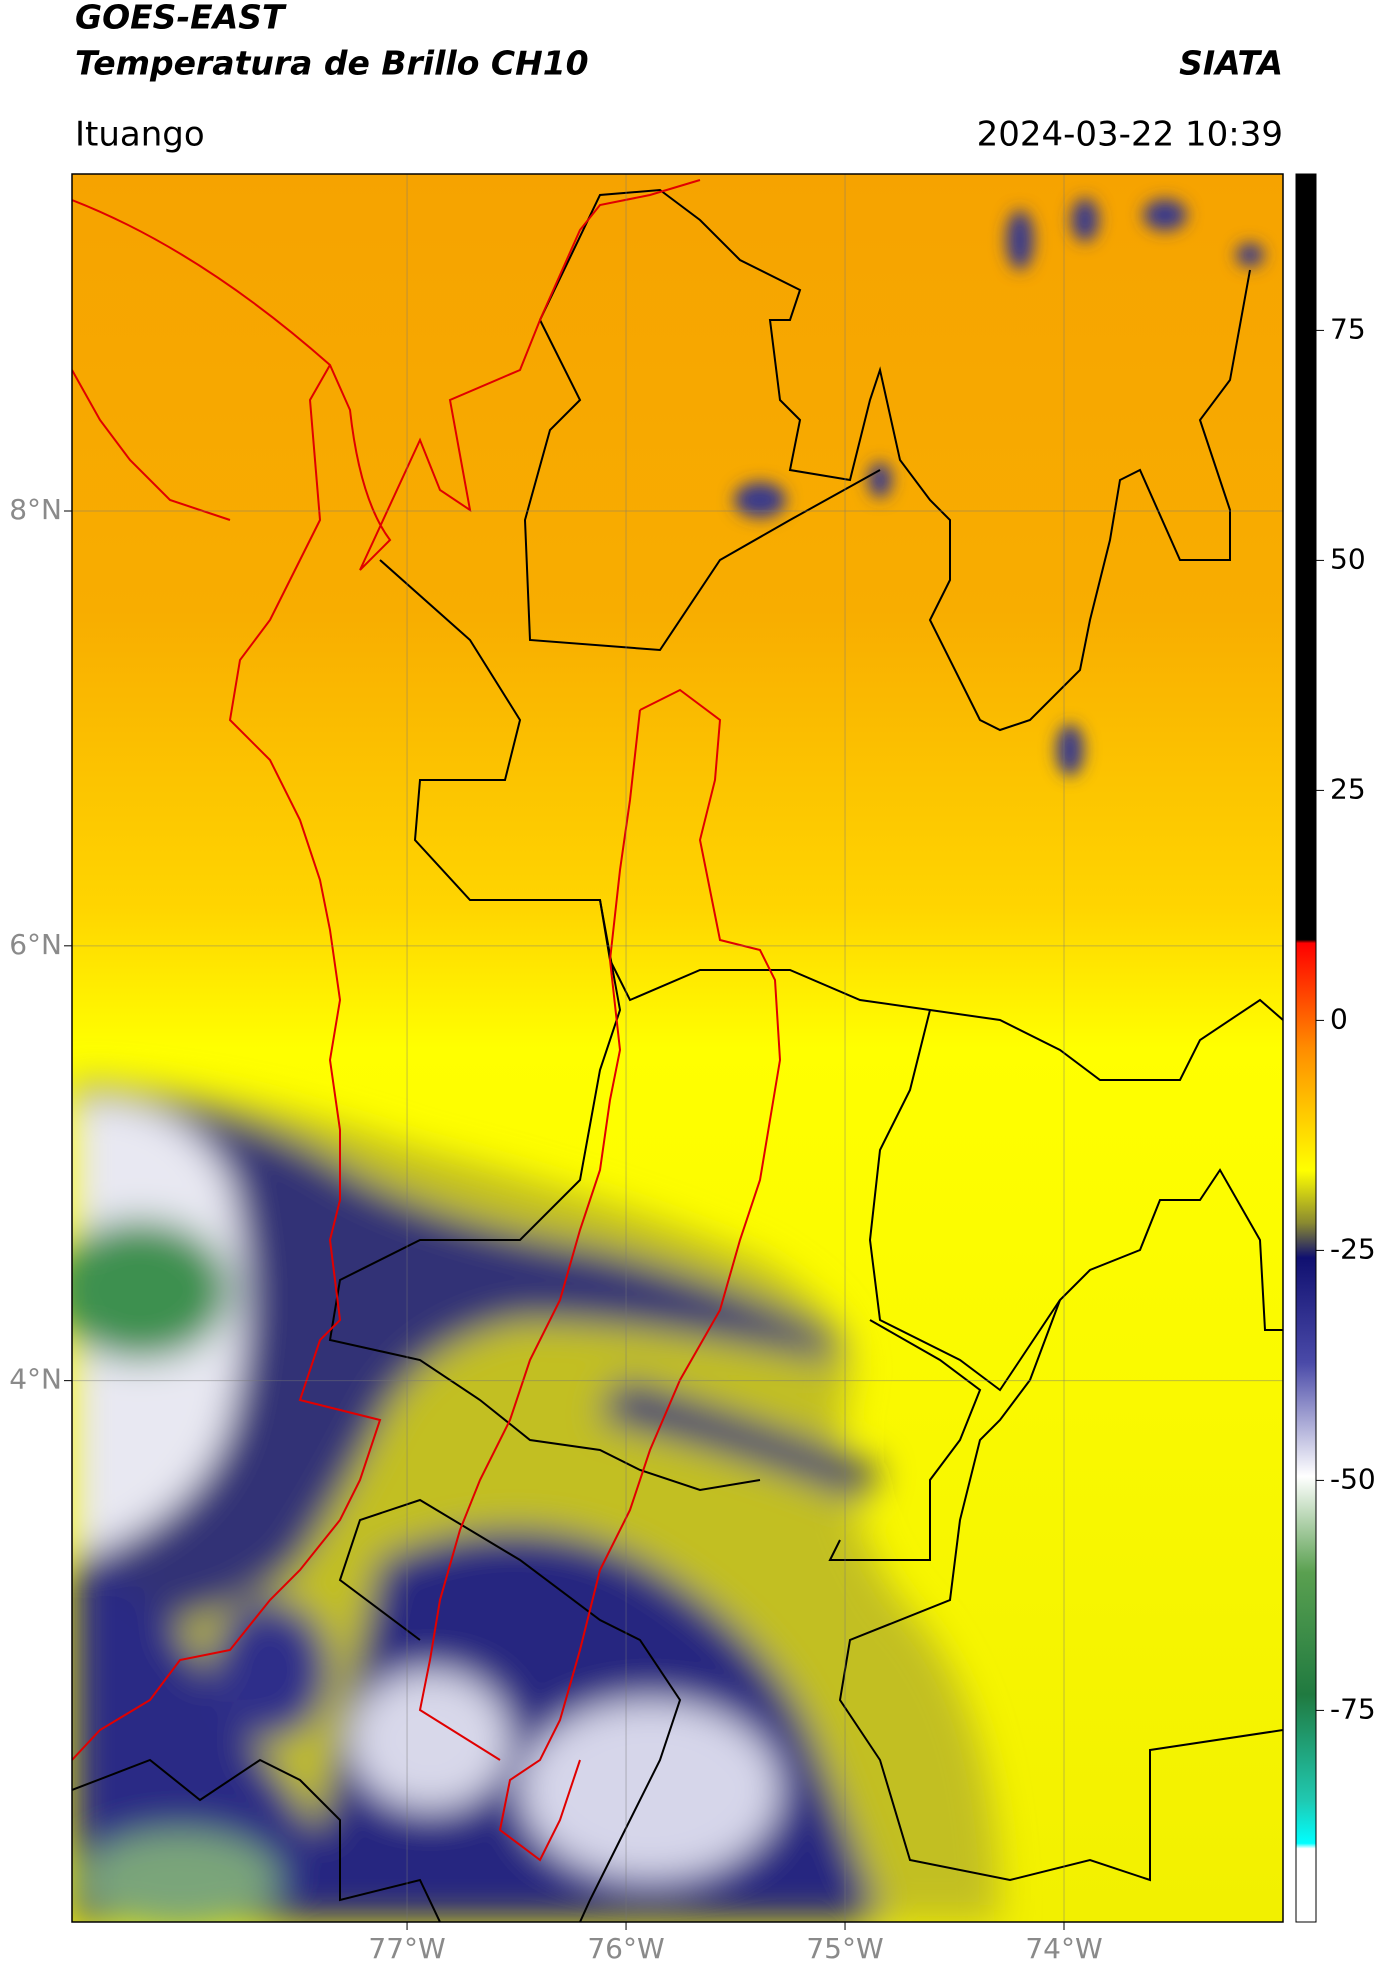 The height and width of the screenshot is (1981, 1384). I want to click on colorbar-tick-label: 50, so click(1348, 558).